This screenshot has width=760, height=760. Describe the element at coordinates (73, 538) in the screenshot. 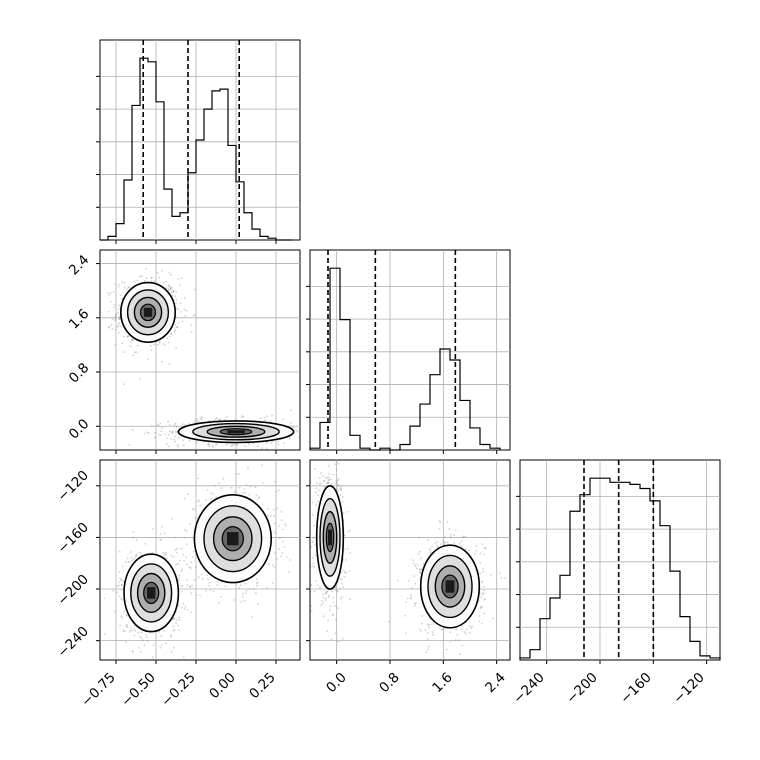

I see `tick-label: −160` at that location.